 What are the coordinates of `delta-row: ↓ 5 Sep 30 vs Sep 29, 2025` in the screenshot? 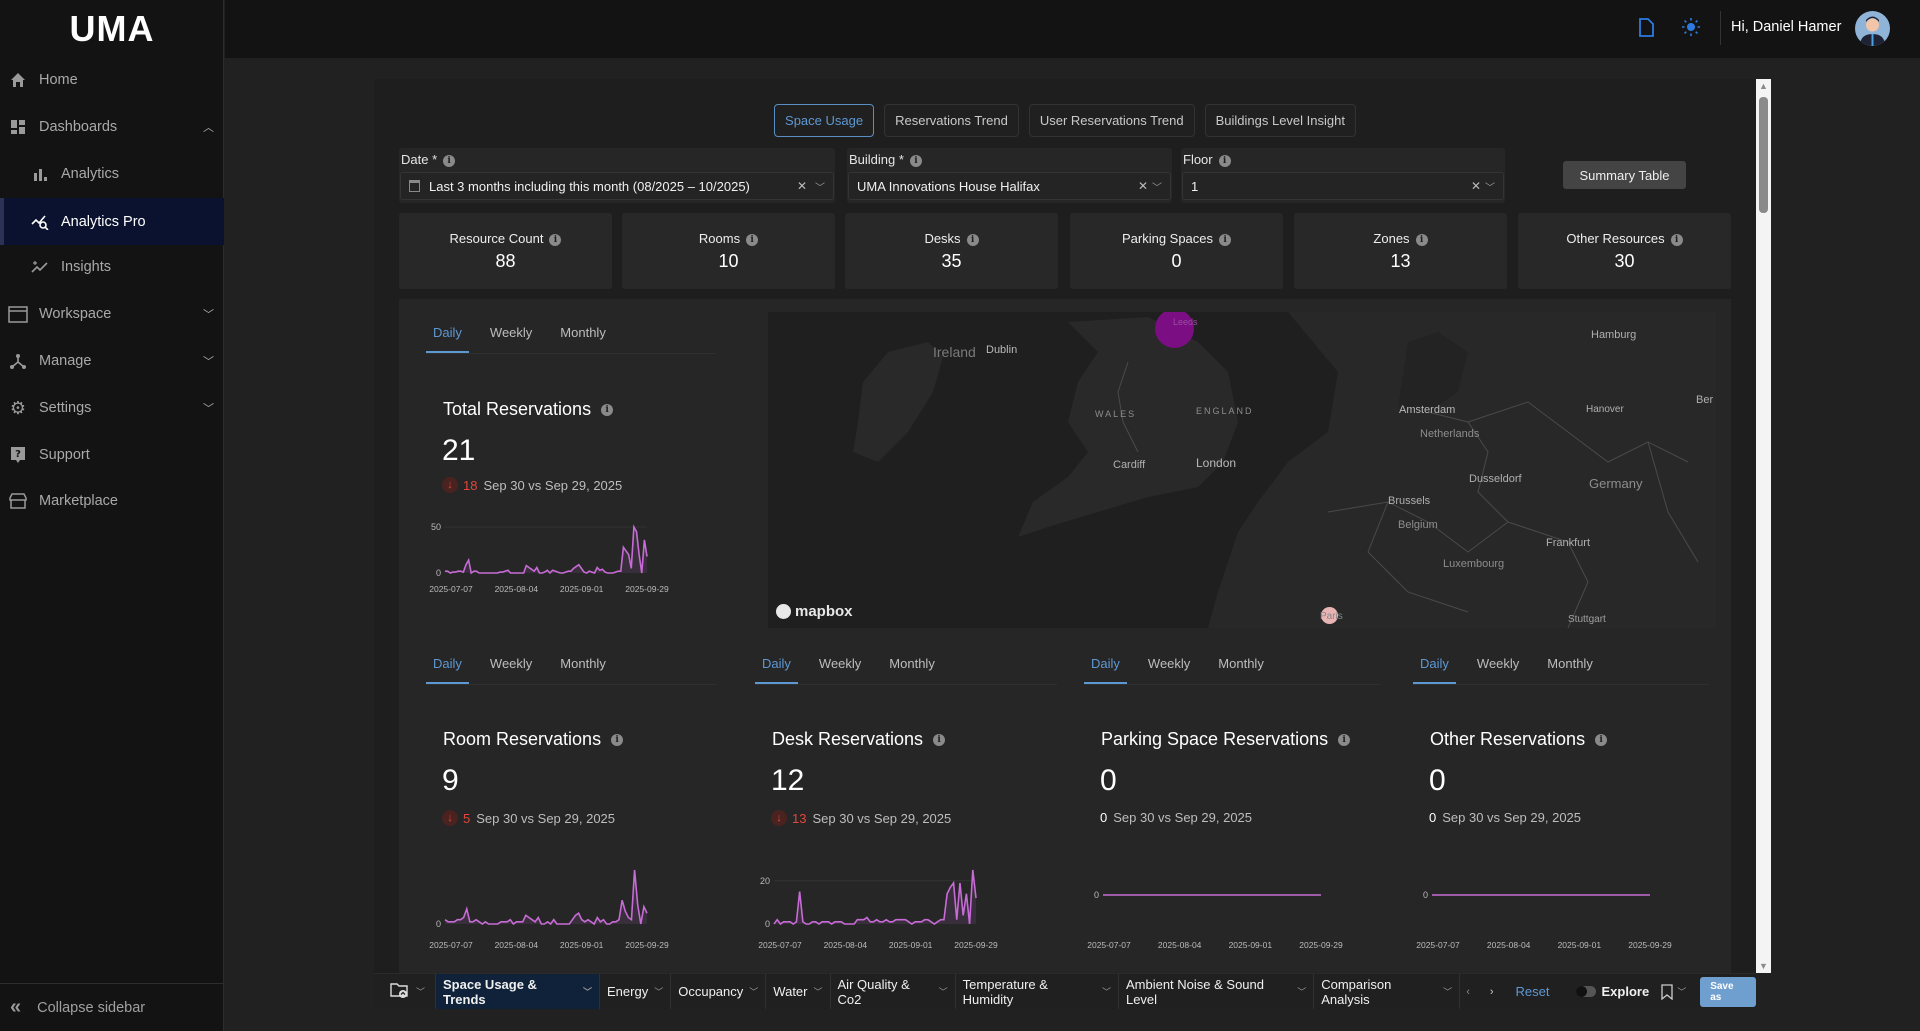 It's located at (528, 818).